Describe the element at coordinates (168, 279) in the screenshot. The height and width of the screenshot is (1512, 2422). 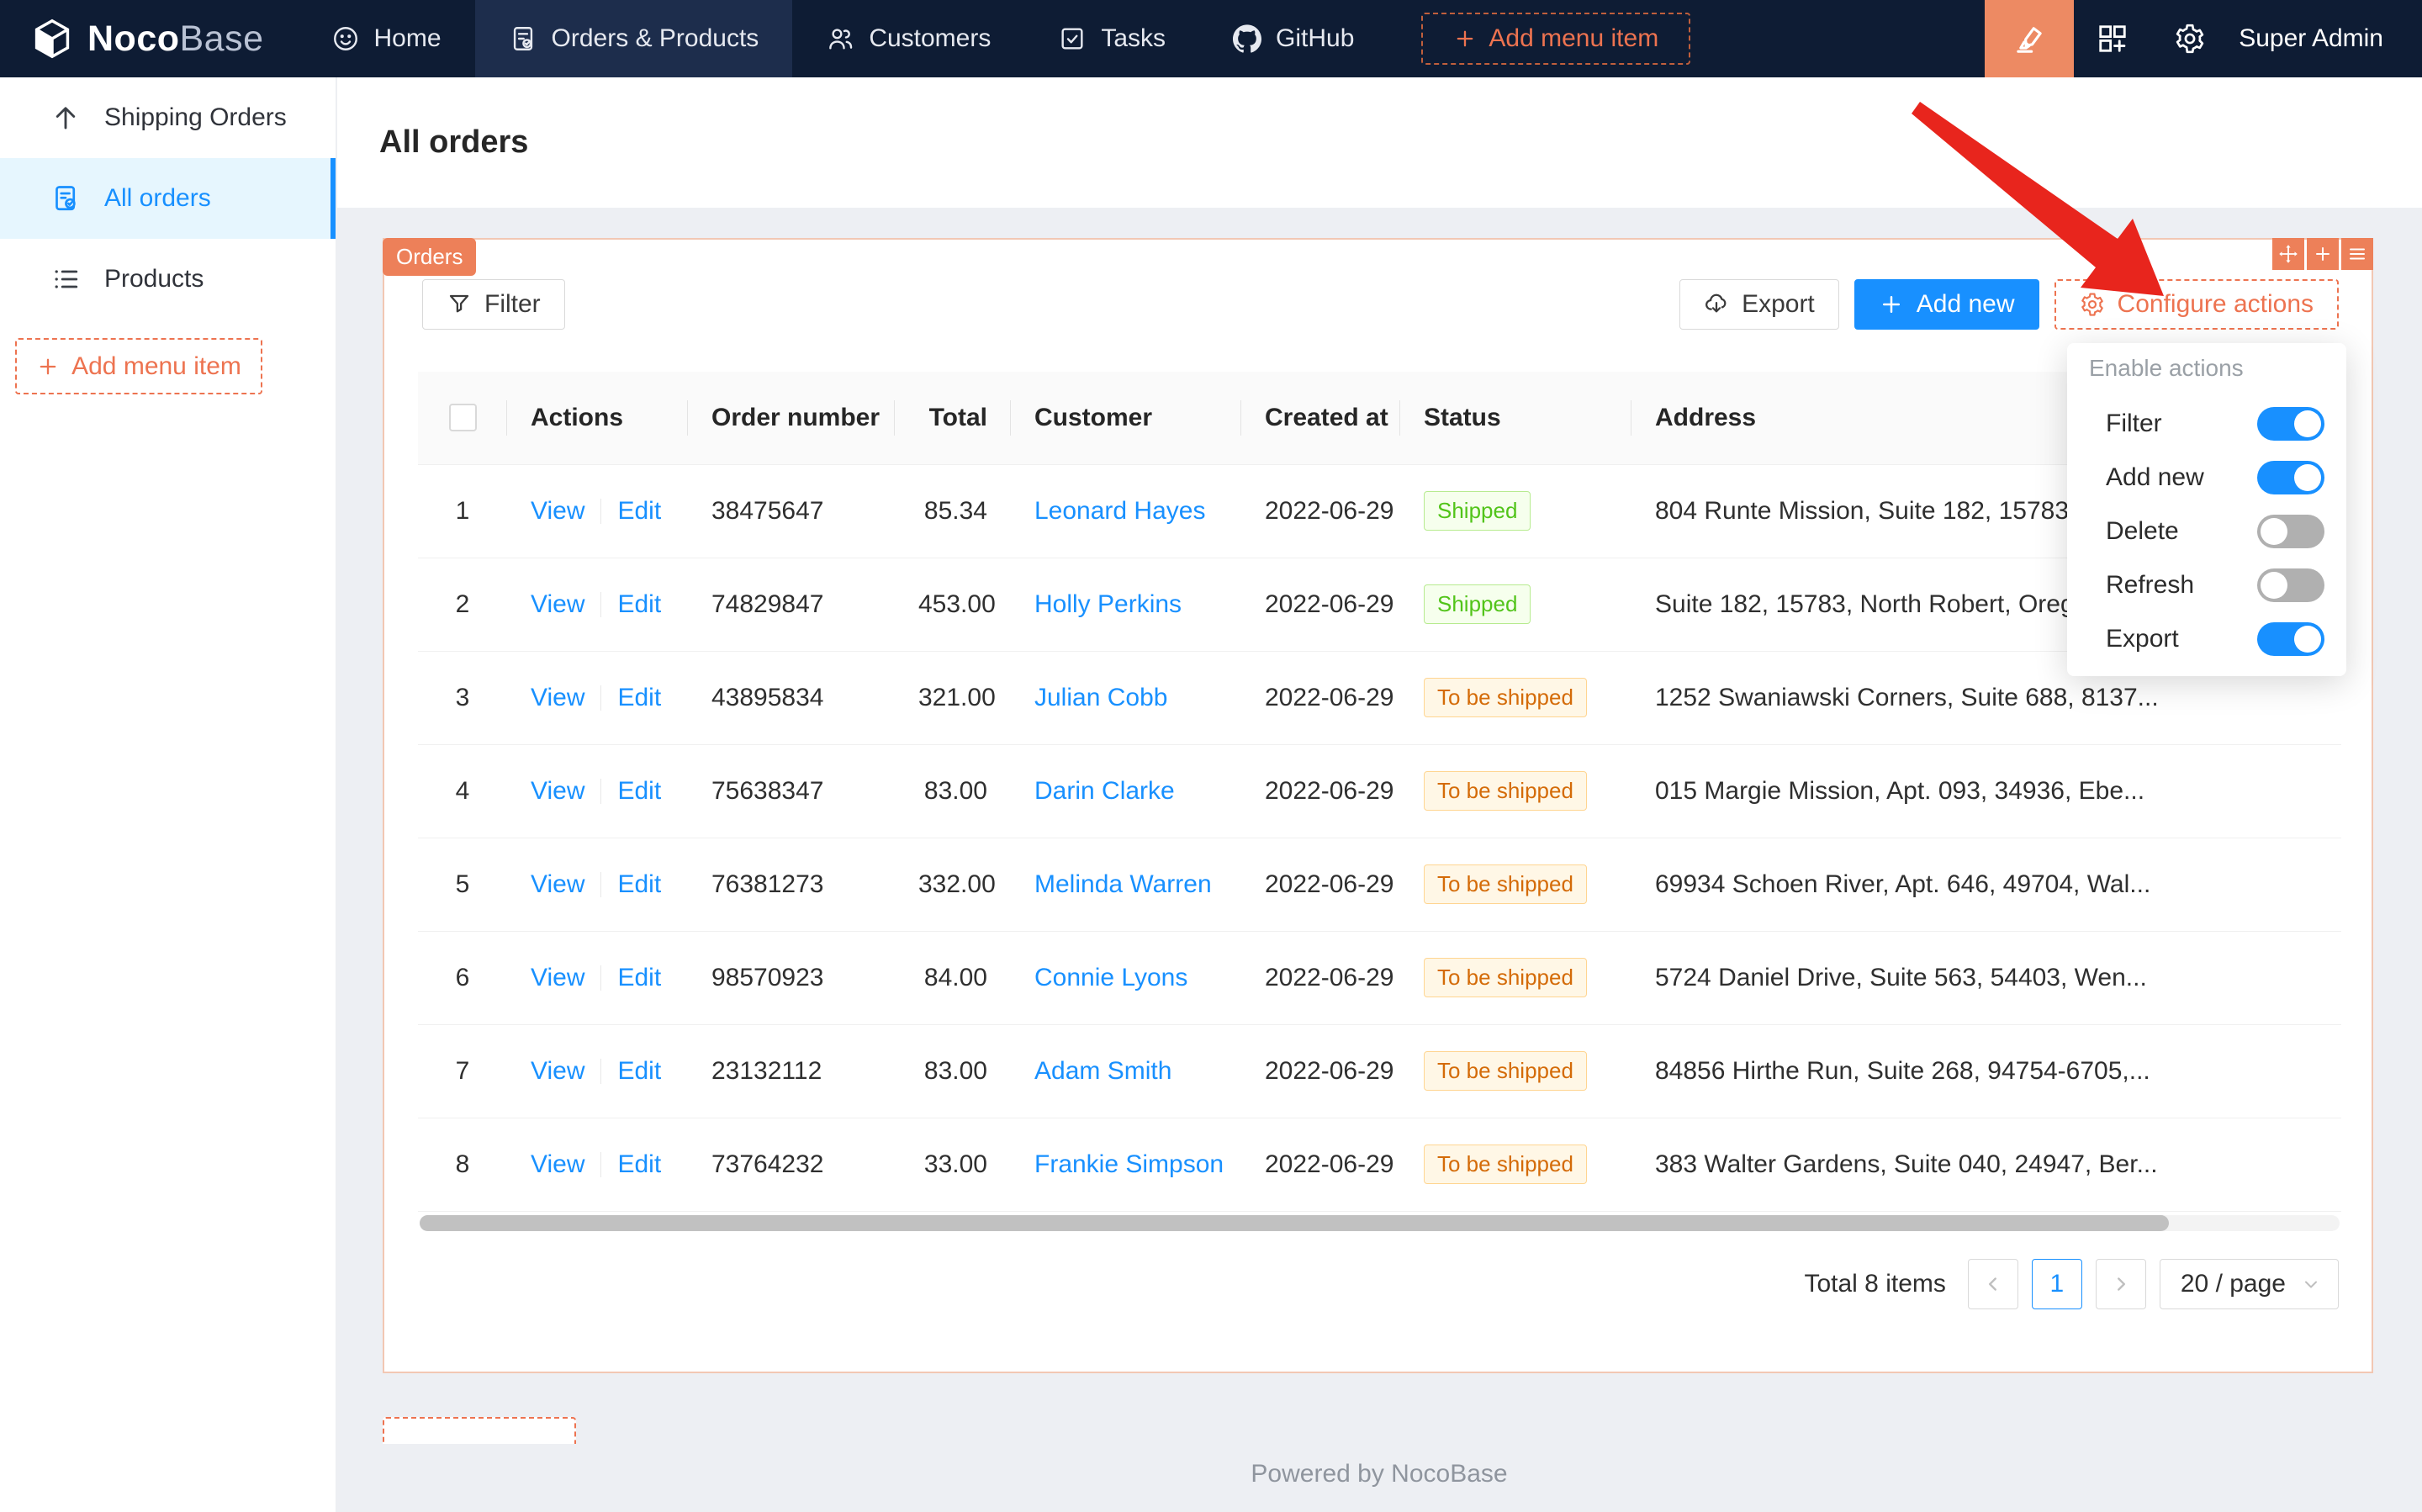
I see `sidebar-item-products: Products` at that location.